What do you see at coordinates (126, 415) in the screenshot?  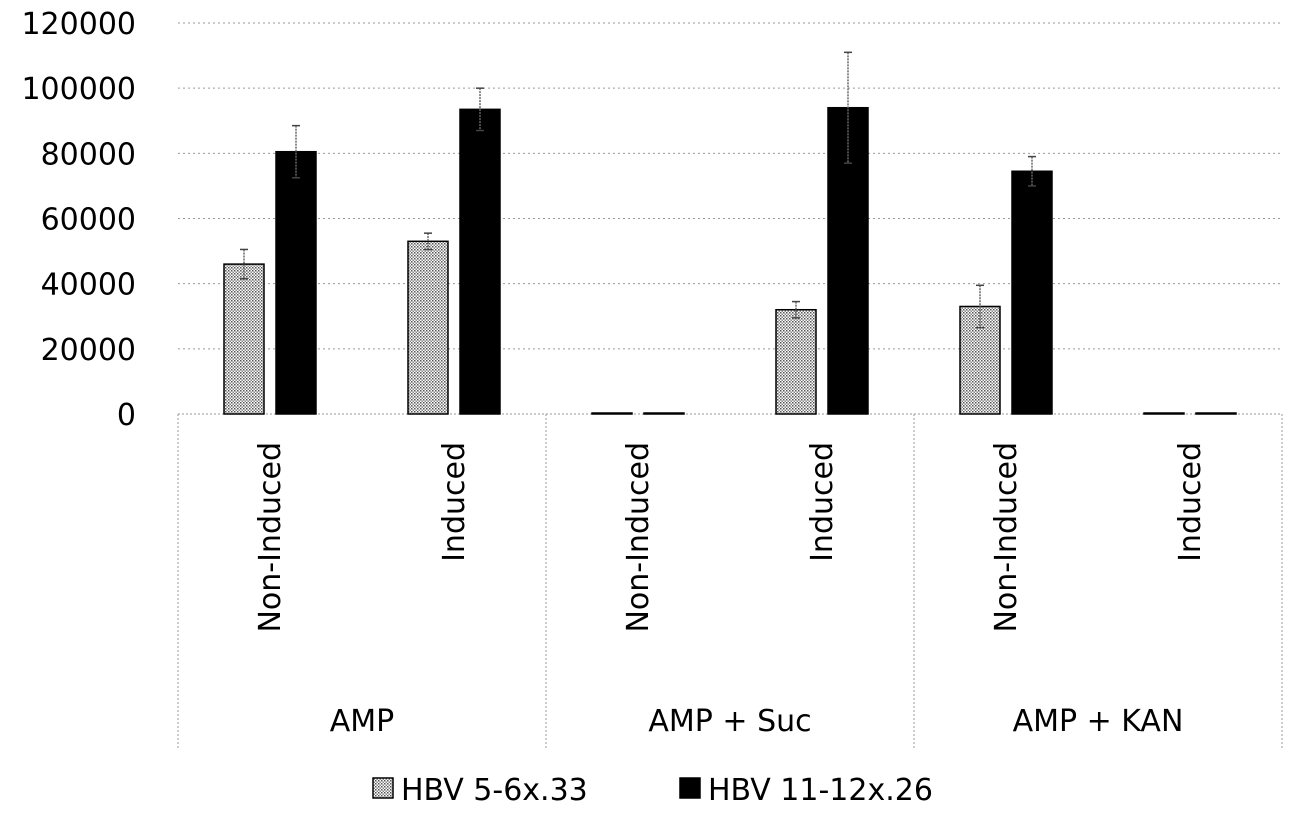 I see `y-tick-label: 0` at bounding box center [126, 415].